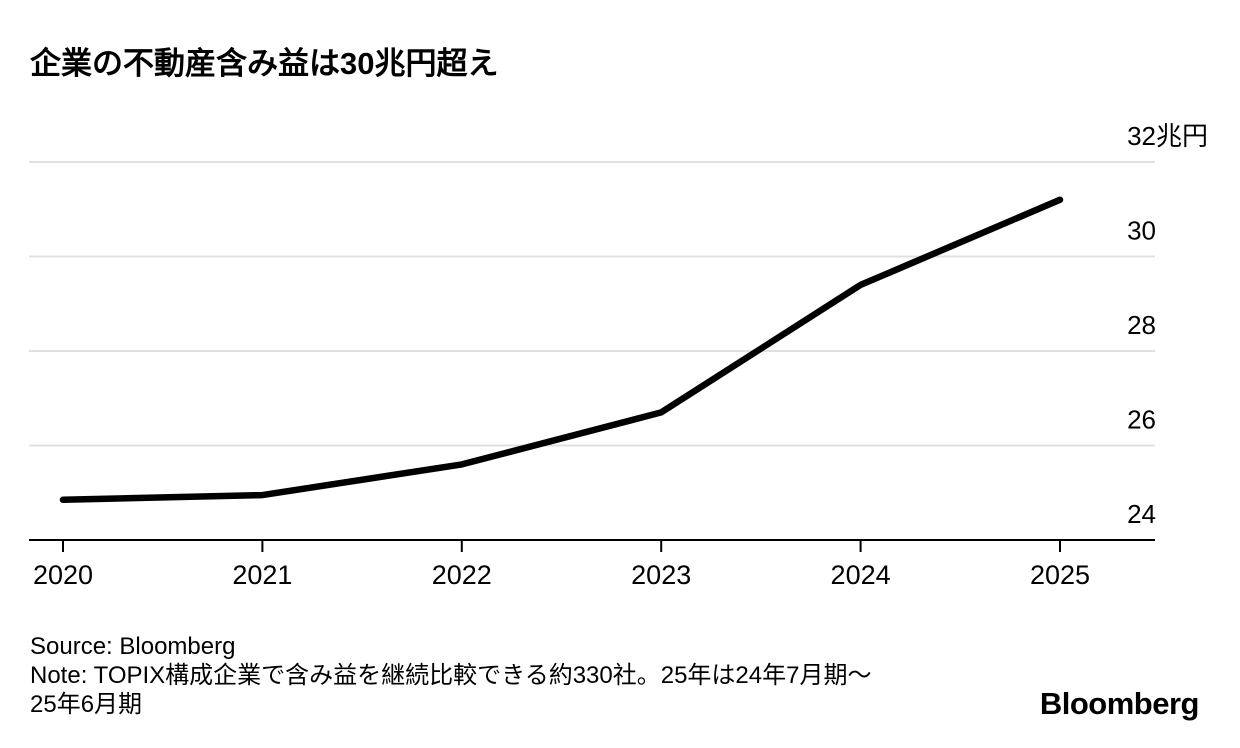  Describe the element at coordinates (63, 575) in the screenshot. I see `x-tick-label: 2020` at that location.